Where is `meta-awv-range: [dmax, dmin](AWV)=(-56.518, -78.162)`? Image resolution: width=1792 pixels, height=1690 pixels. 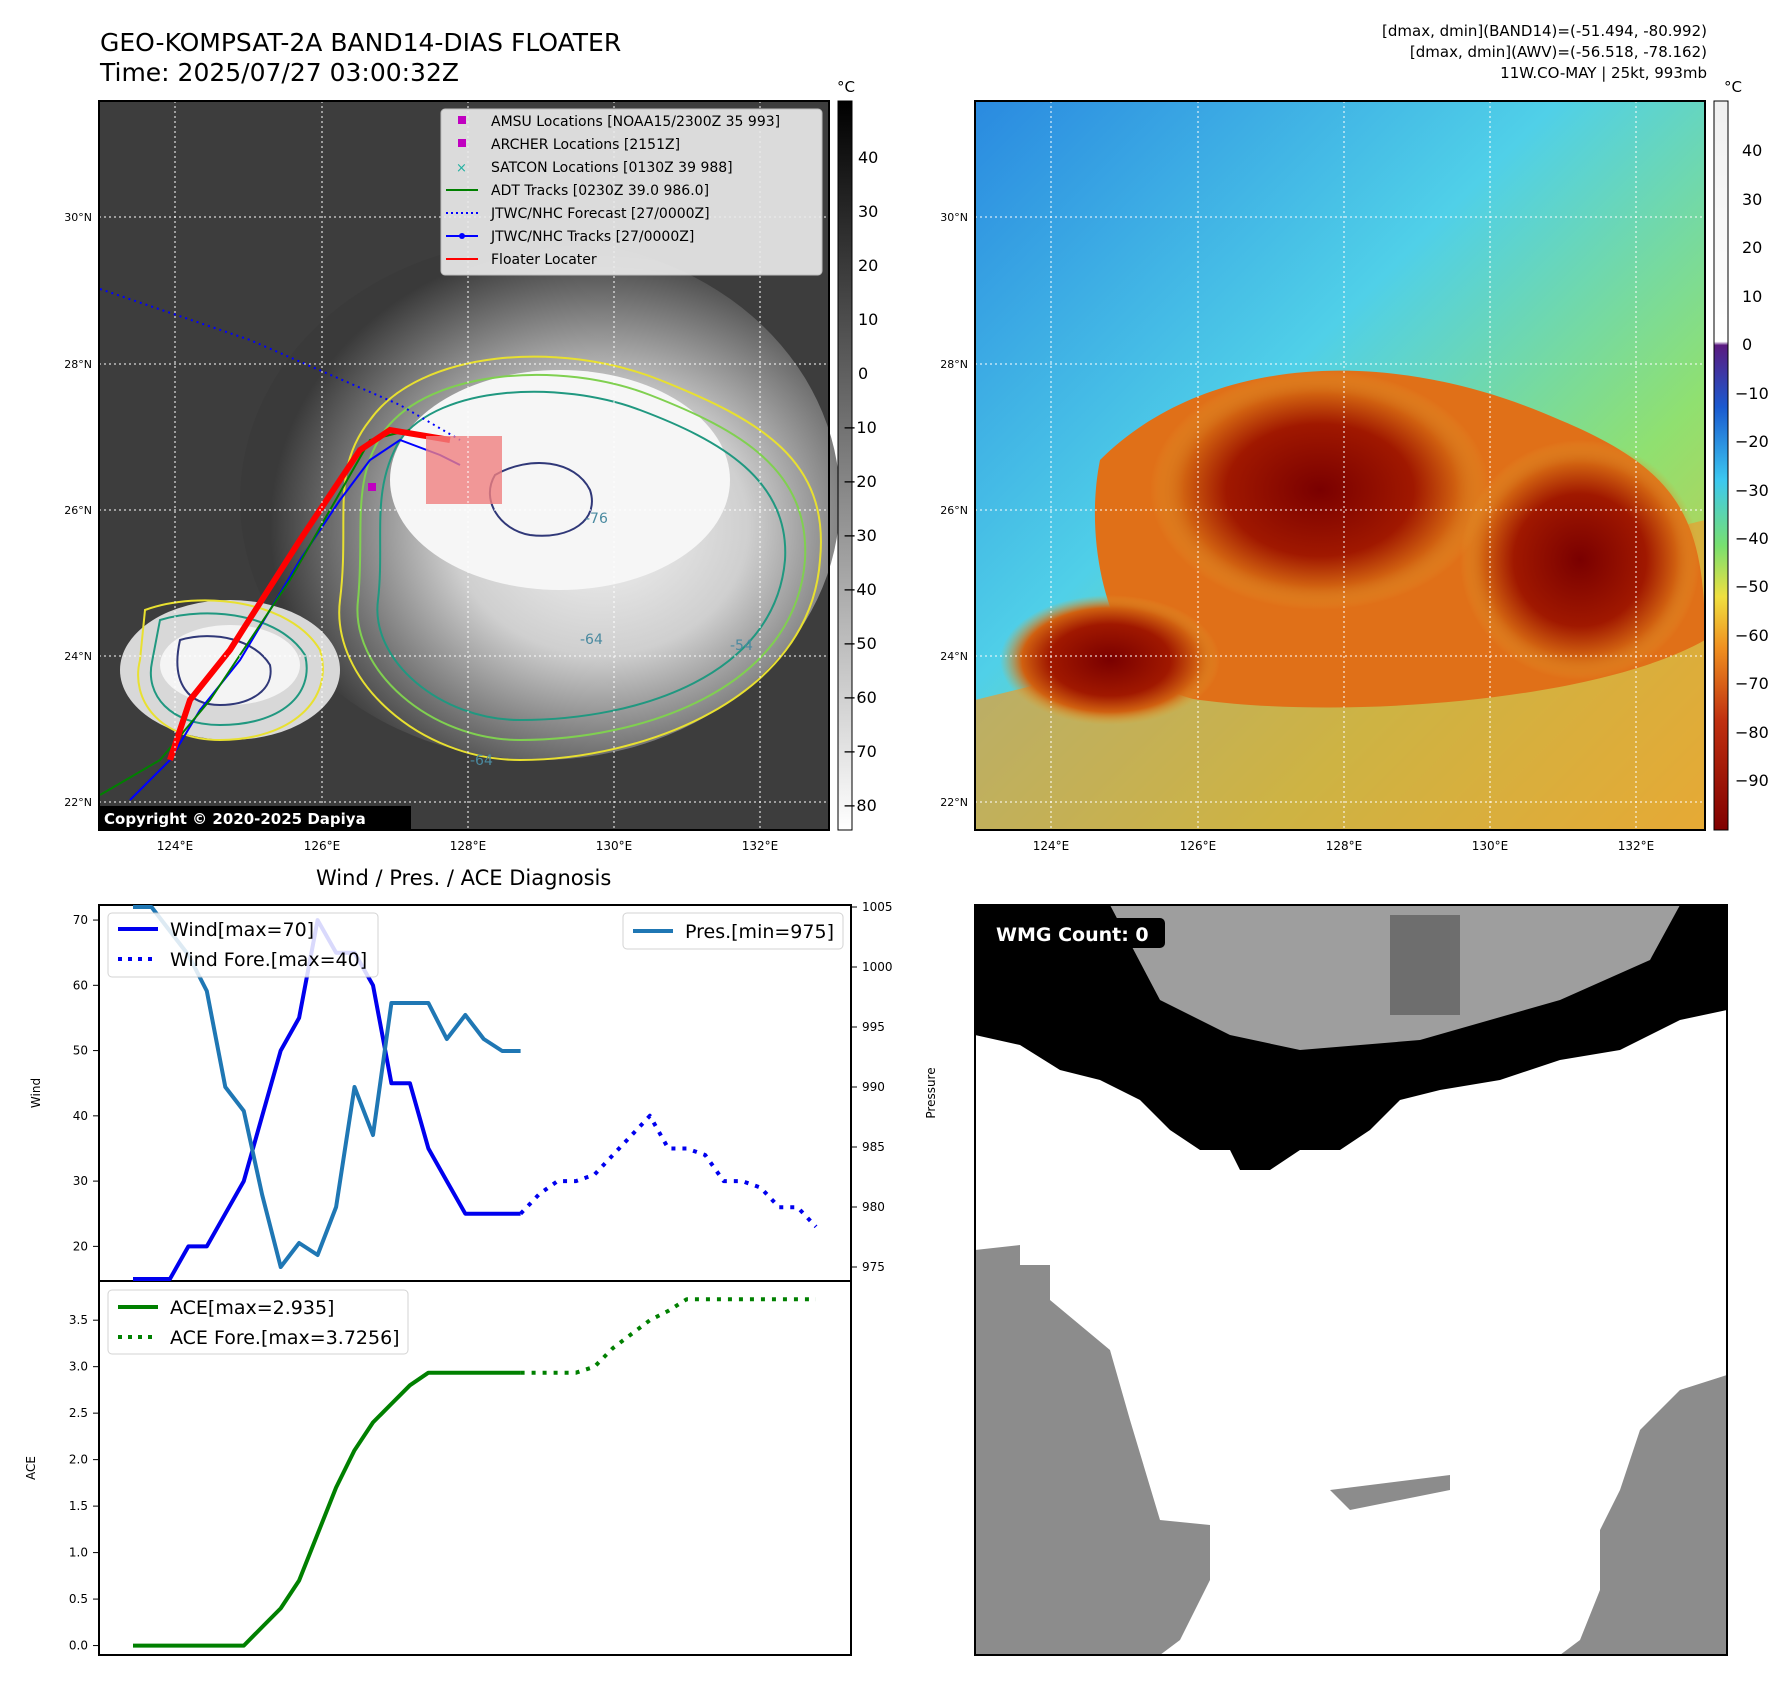 meta-awv-range: [dmax, dmin](AWV)=(-56.518, -78.162) is located at coordinates (1558, 52).